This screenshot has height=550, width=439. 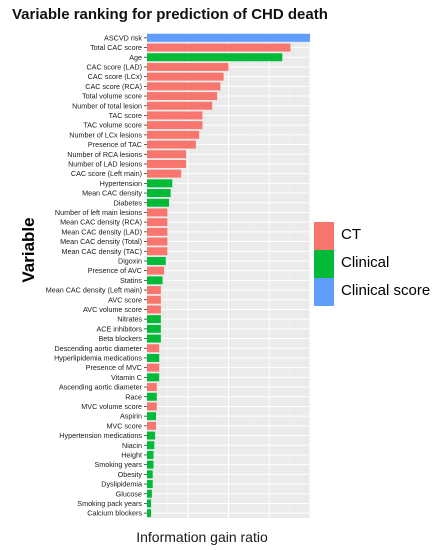 I want to click on y-tick-label: Vitamin C, so click(x=126, y=377).